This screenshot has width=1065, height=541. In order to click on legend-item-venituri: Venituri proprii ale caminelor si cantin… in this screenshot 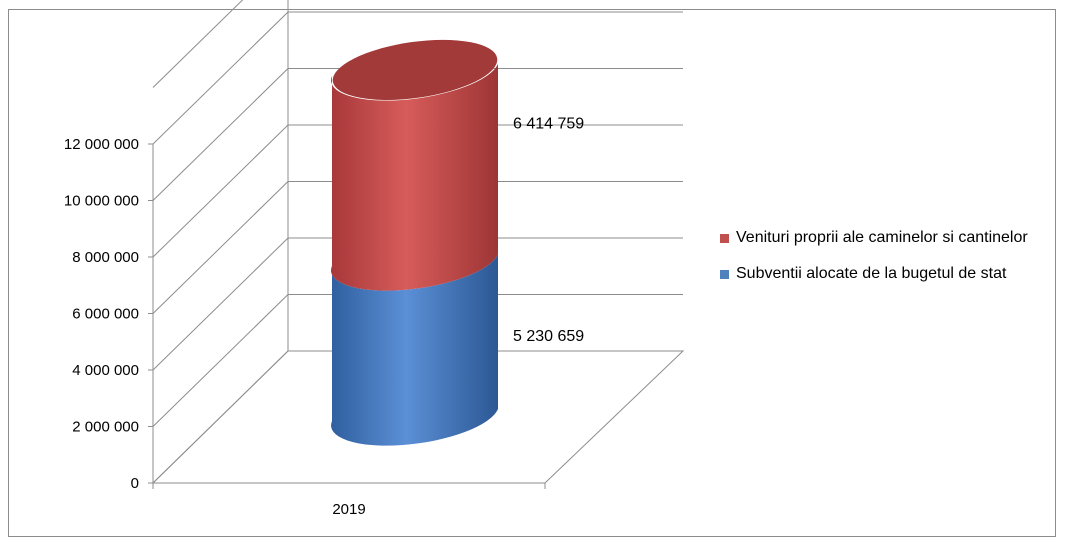, I will do `click(885, 238)`.